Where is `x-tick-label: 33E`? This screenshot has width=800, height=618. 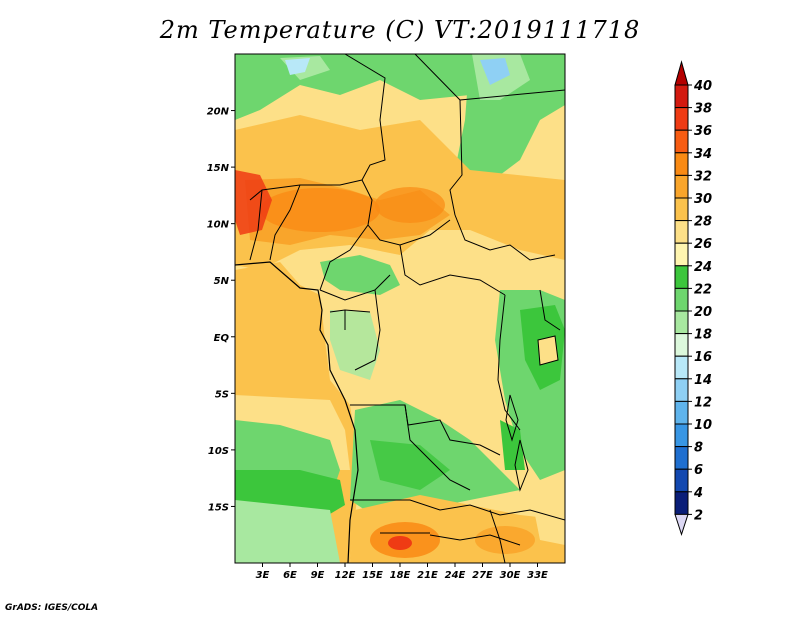
x-tick-label: 33E is located at coordinates (537, 575).